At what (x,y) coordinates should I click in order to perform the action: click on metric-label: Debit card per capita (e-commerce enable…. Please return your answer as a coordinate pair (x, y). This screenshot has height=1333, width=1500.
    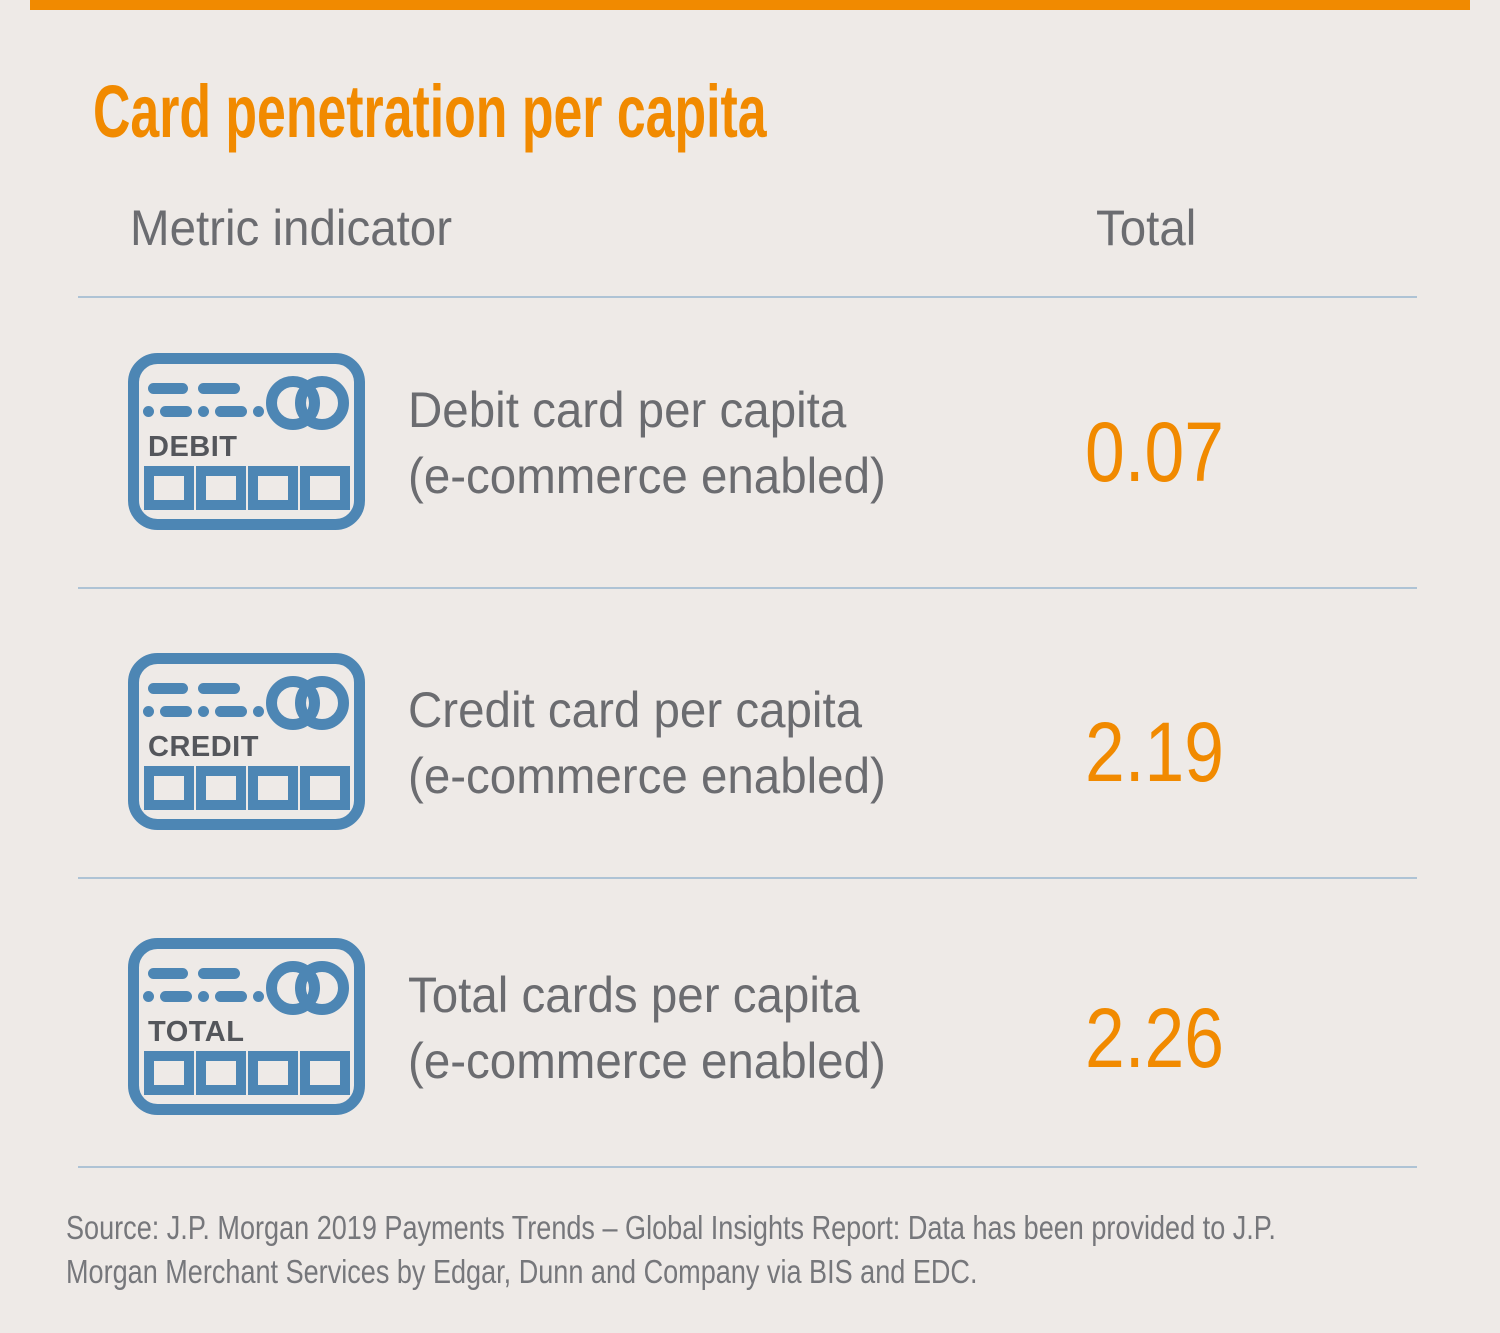
    Looking at the image, I should click on (659, 443).